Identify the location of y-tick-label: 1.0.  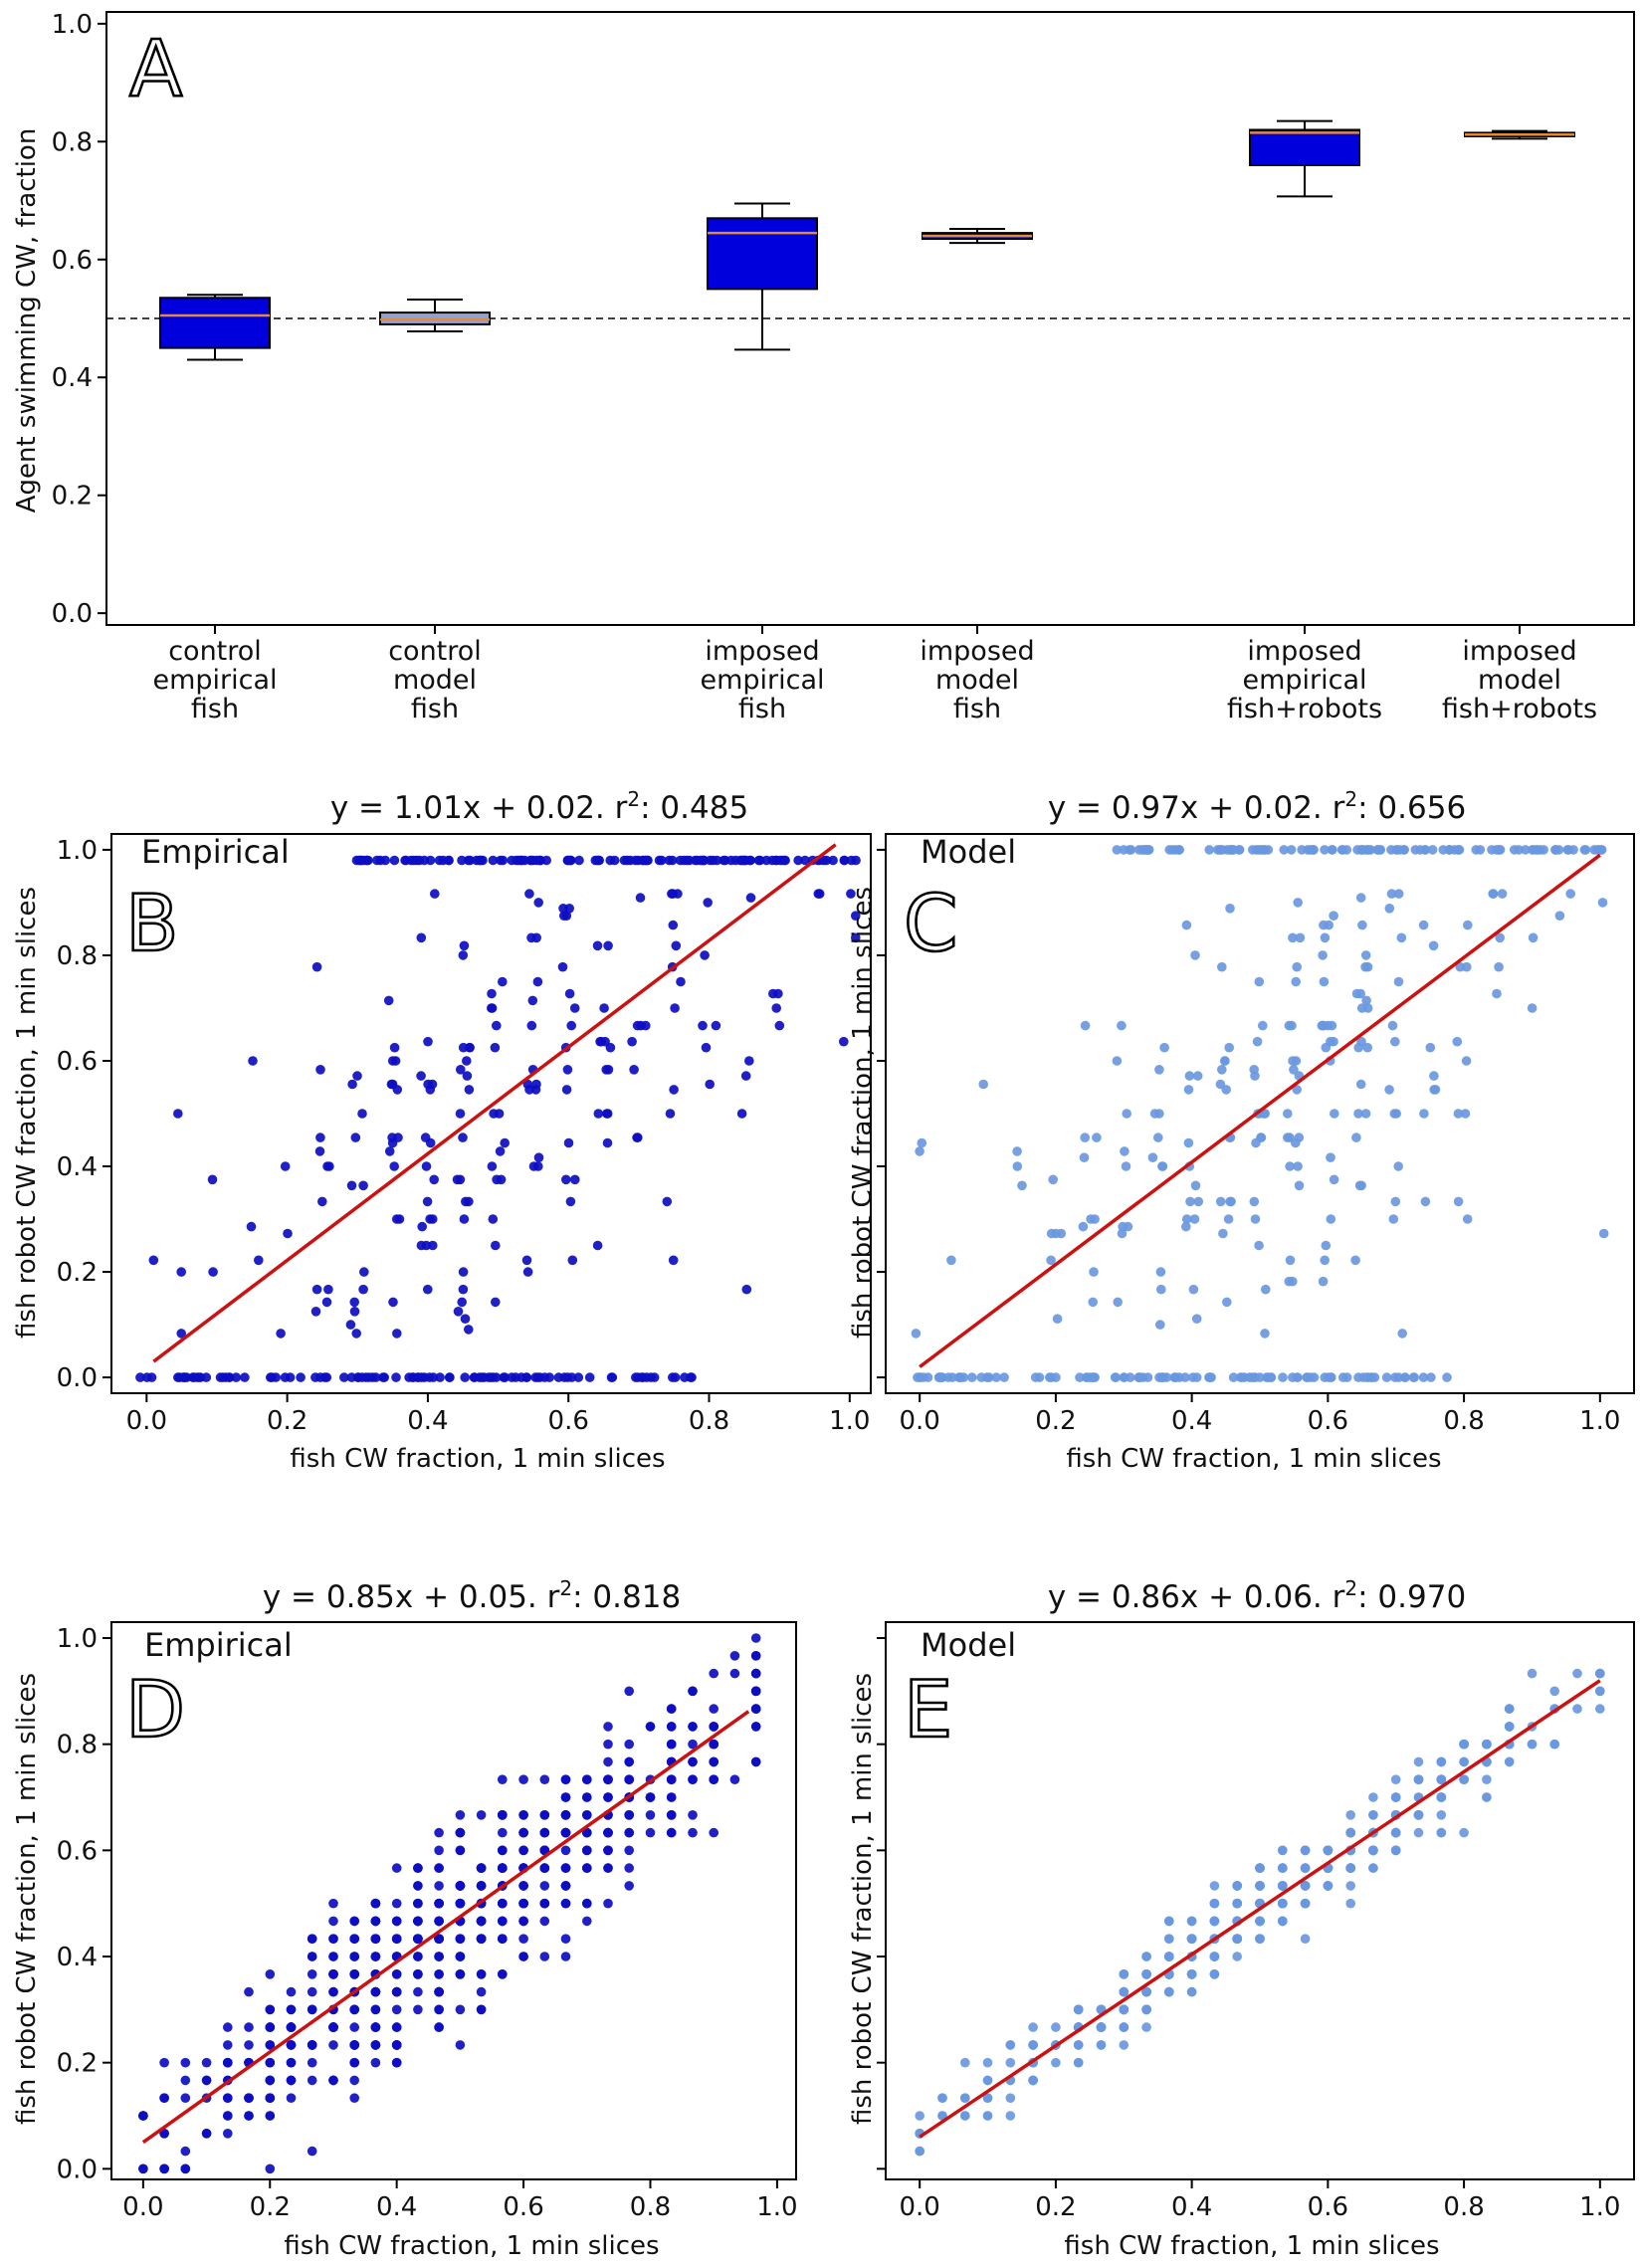
(77, 851).